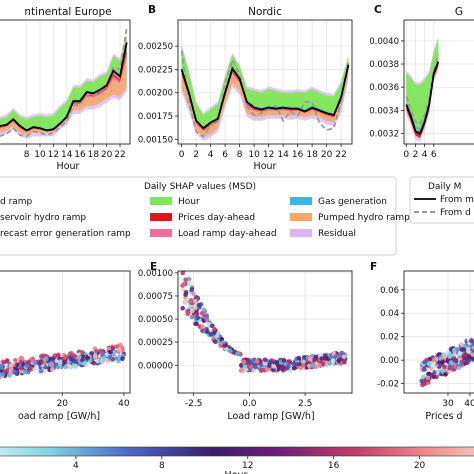 Image resolution: width=474 pixels, height=474 pixels. I want to click on y-tick-label: 0.0038, so click(384, 65).